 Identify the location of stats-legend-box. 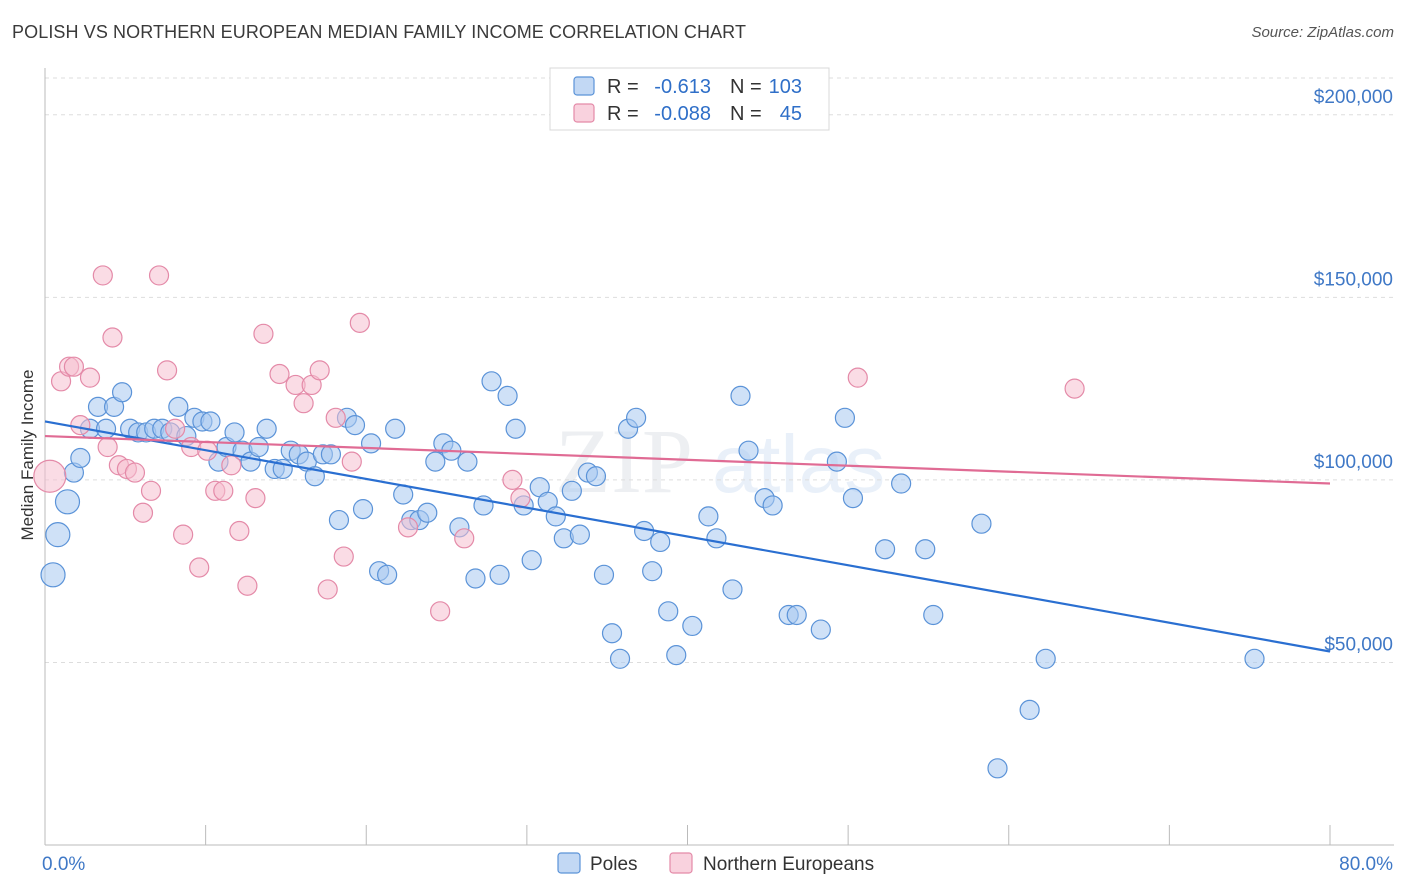
(689, 99).